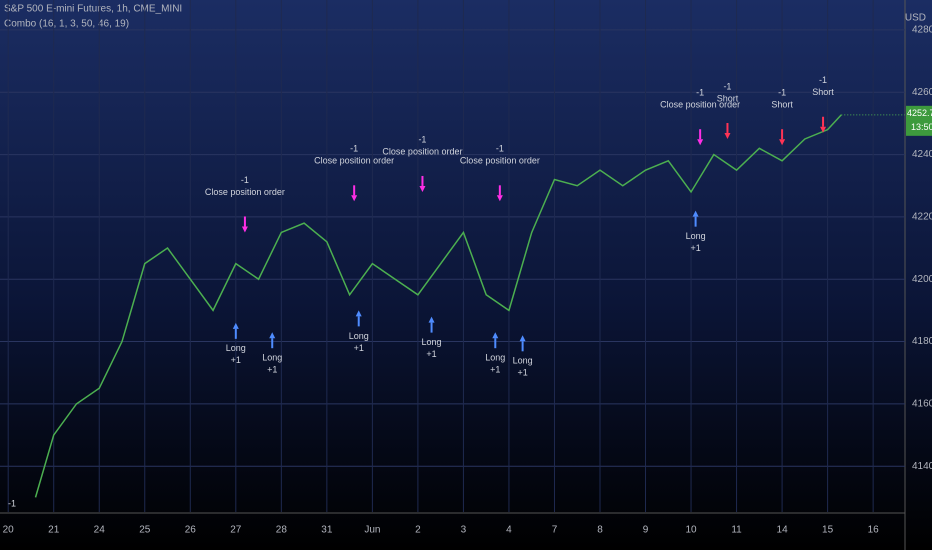 The height and width of the screenshot is (550, 932). Describe the element at coordinates (9, 530) in the screenshot. I see `x-tick-label: 20` at that location.